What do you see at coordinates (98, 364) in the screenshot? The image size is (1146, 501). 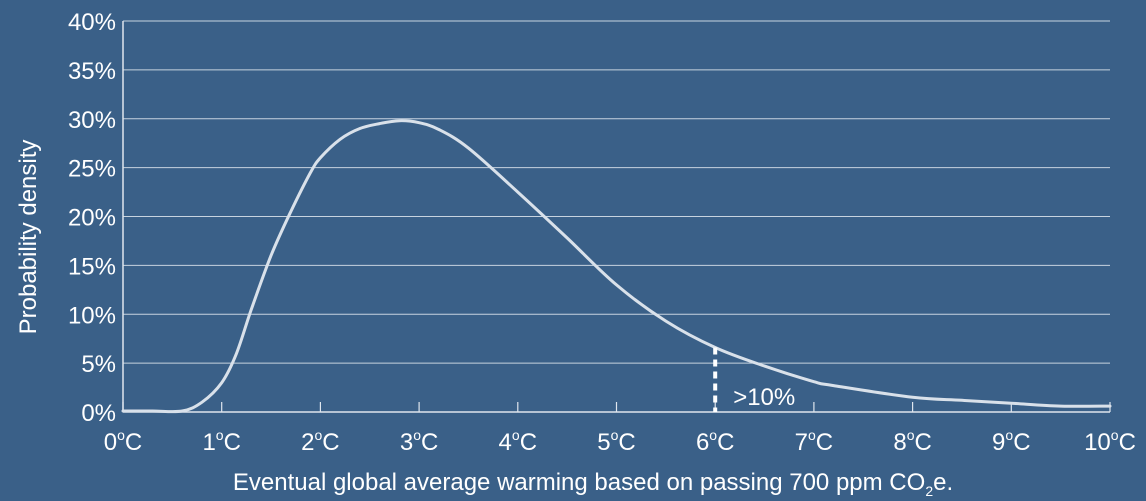 I see `y-tick-label: 5%` at bounding box center [98, 364].